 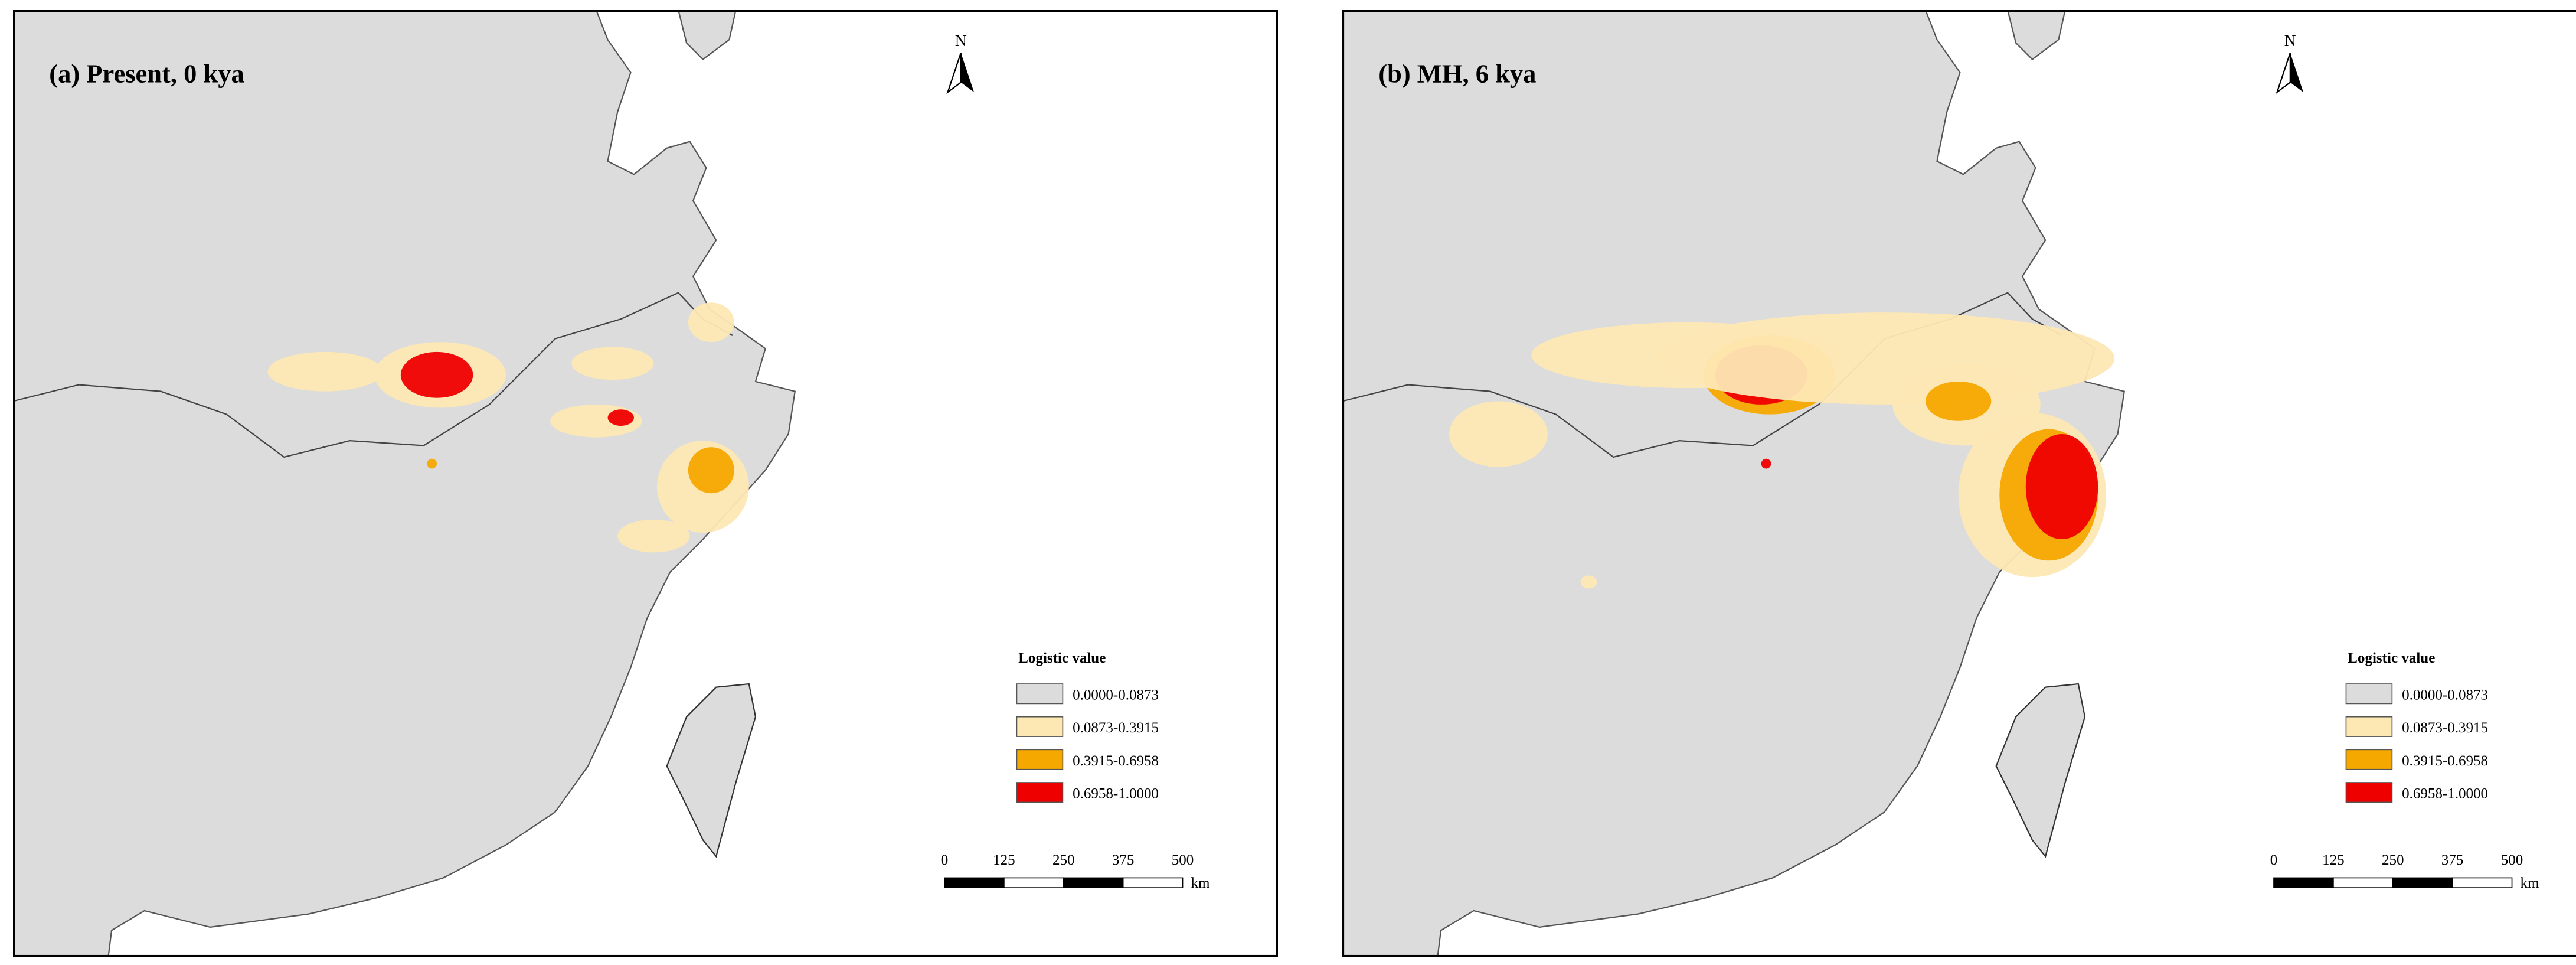 I want to click on panel-title: (a) Present, 0 kya, so click(x=146, y=73).